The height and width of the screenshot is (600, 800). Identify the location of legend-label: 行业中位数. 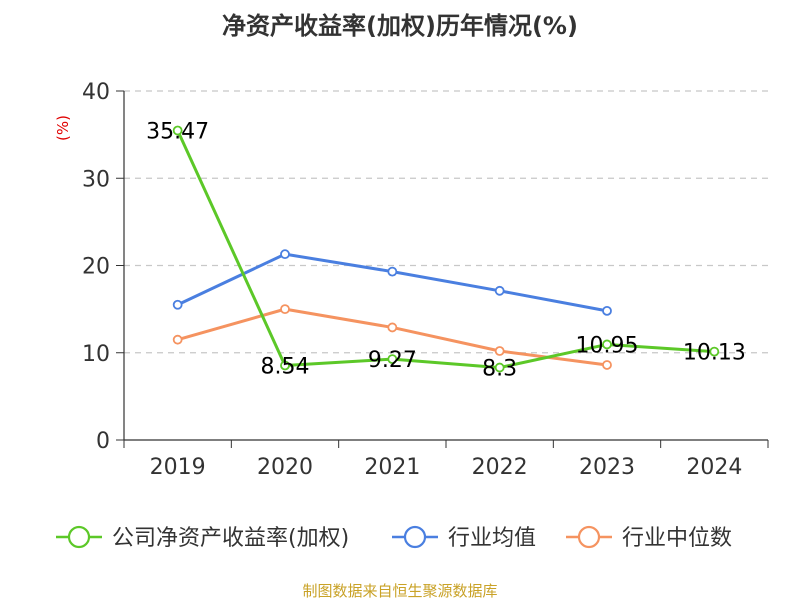
(677, 538).